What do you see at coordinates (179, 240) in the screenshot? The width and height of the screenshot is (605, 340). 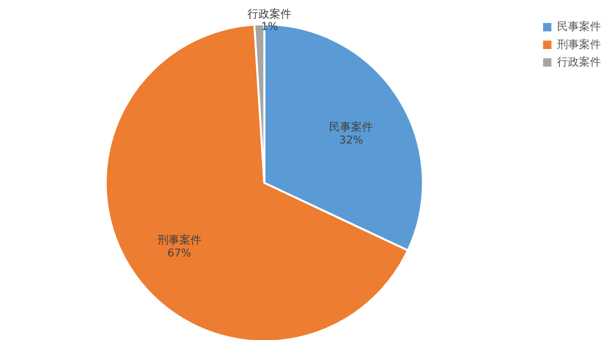 I see `slice-label: 刑事案件` at bounding box center [179, 240].